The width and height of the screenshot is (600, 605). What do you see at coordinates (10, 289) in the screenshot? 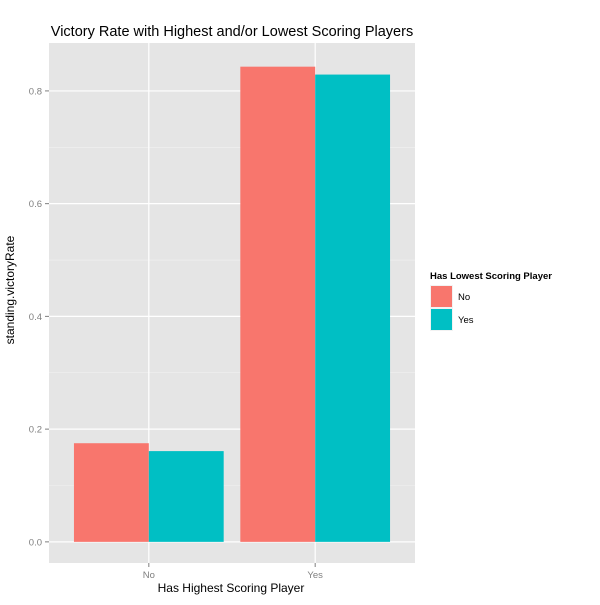
I see `y-axis-title: standing.victoryRate` at bounding box center [10, 289].